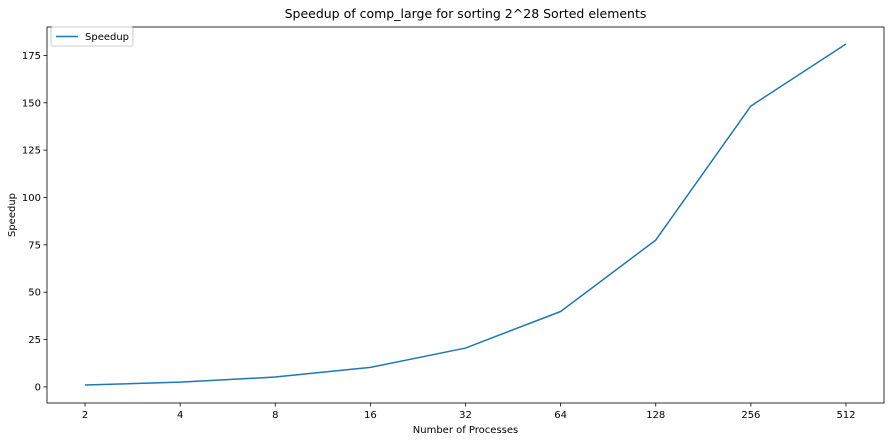 Image resolution: width=891 pixels, height=441 pixels. Describe the element at coordinates (655, 415) in the screenshot. I see `x-tick-label: 128` at that location.